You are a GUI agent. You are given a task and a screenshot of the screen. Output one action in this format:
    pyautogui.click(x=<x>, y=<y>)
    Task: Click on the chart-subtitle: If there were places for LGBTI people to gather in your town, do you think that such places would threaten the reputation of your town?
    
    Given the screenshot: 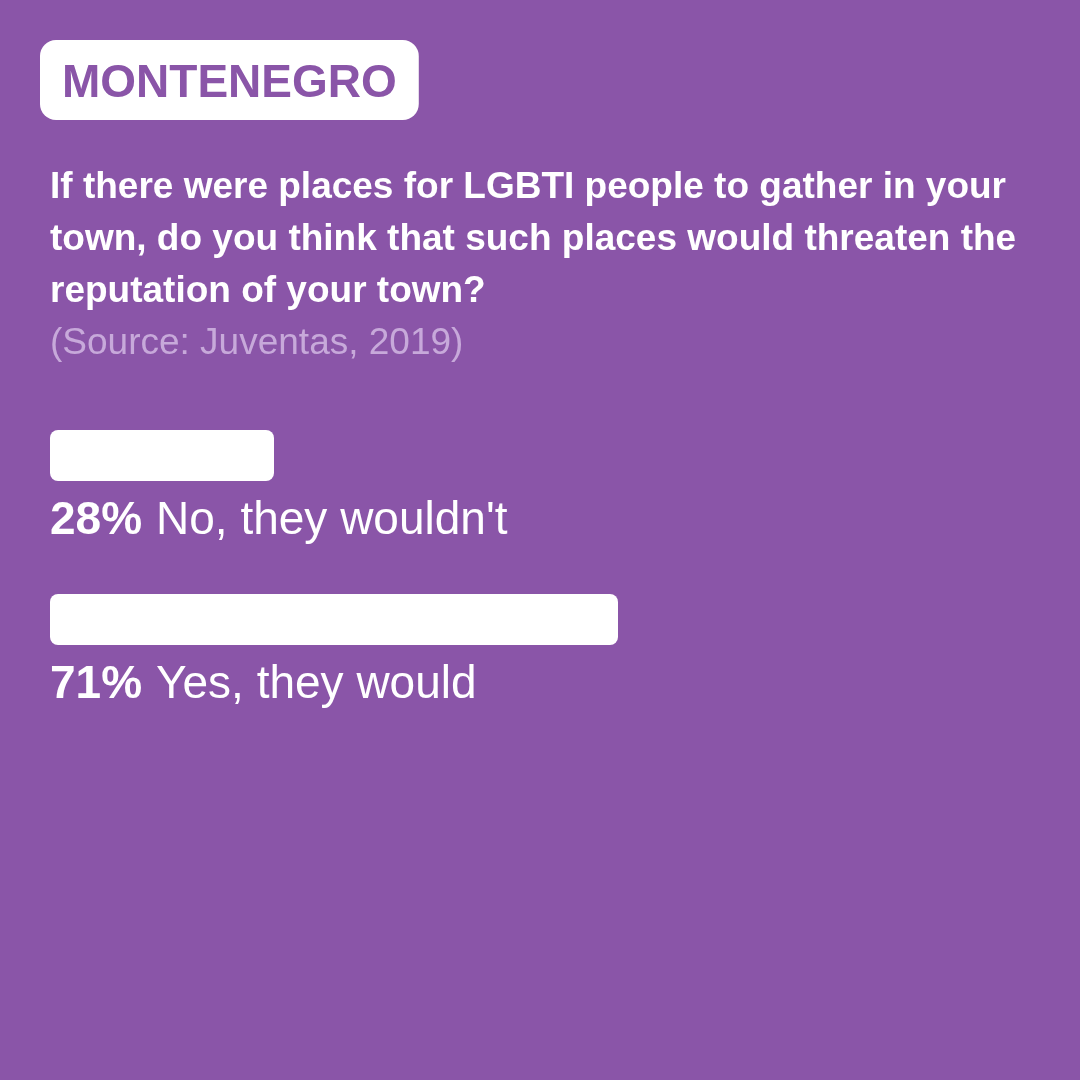 What is the action you would take?
    pyautogui.click(x=533, y=237)
    